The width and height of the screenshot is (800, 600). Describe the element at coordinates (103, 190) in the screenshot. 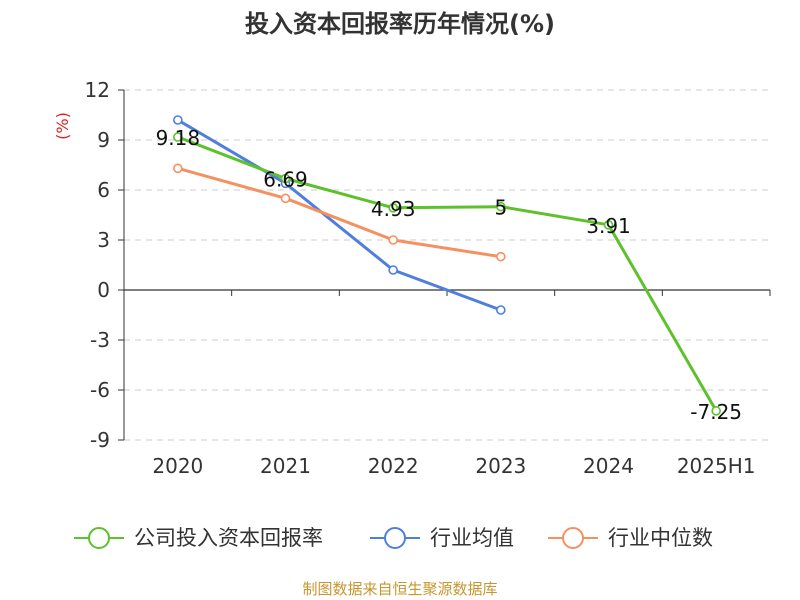

I see `y-tick-label: 6` at that location.